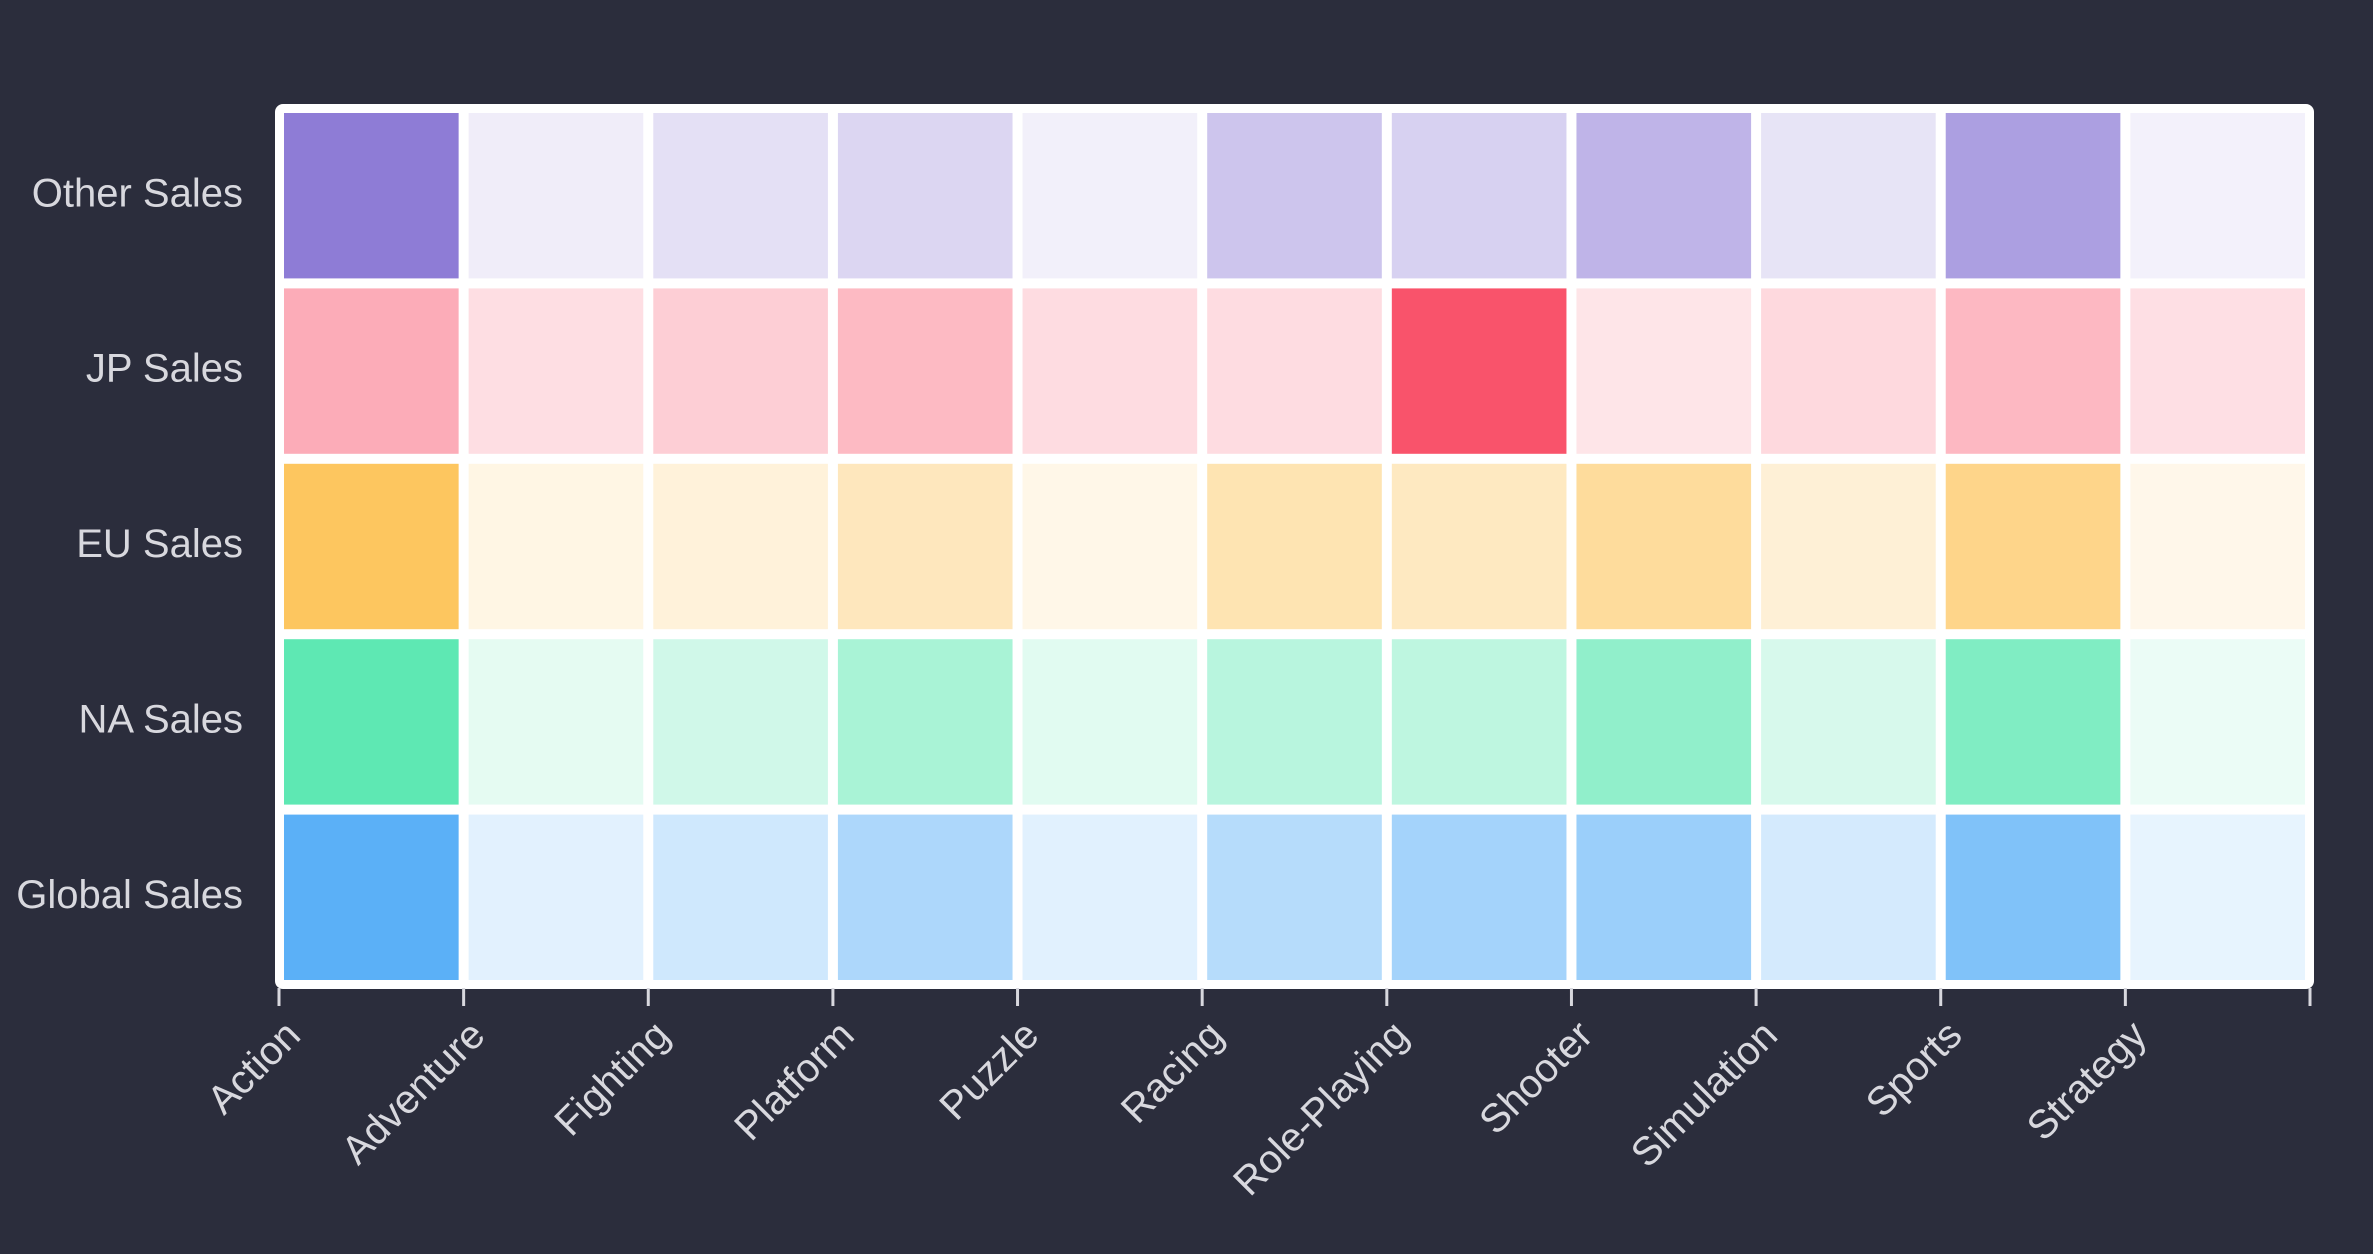  What do you see at coordinates (160, 719) in the screenshot?
I see `y-tick-label: NA Sales` at bounding box center [160, 719].